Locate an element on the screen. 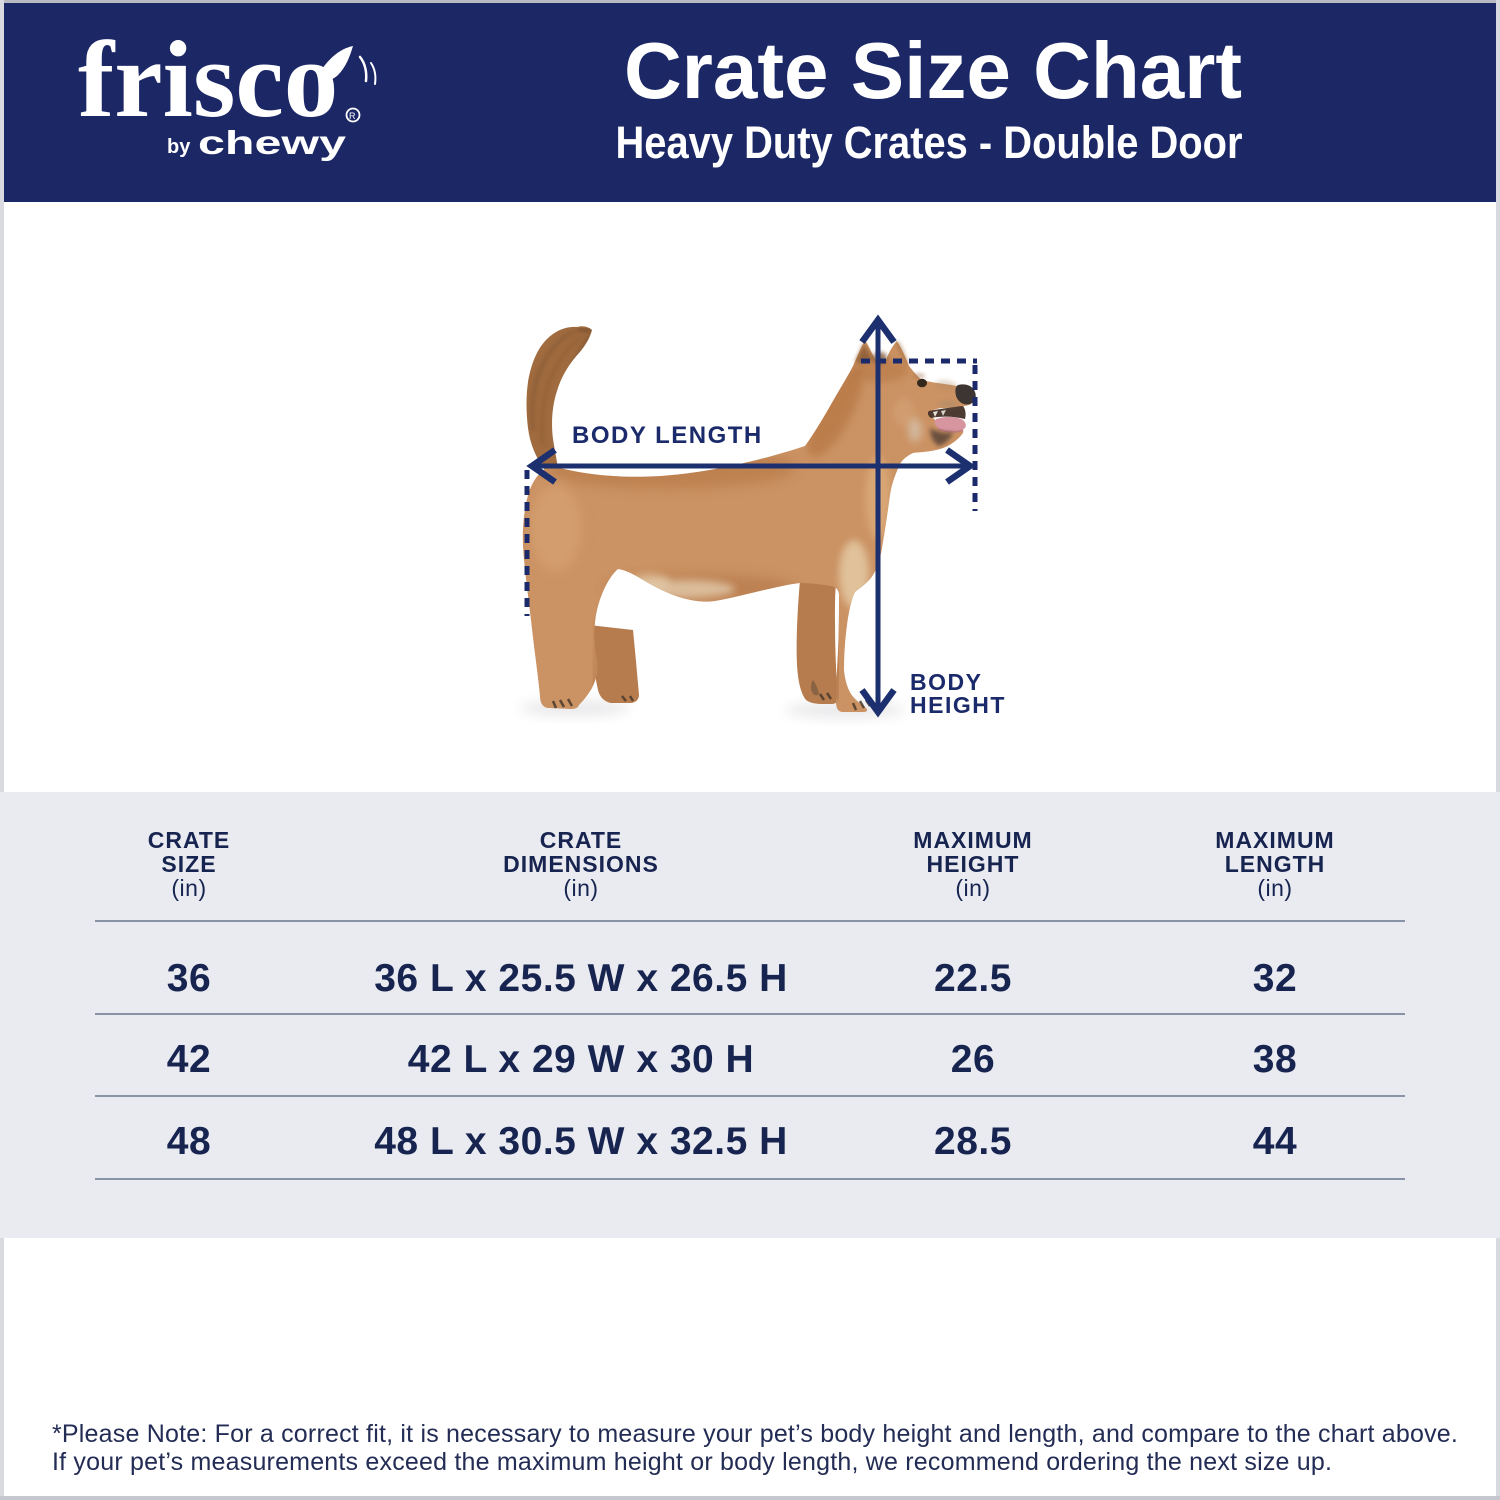  svg-text: frisco is located at coordinates (208, 84).